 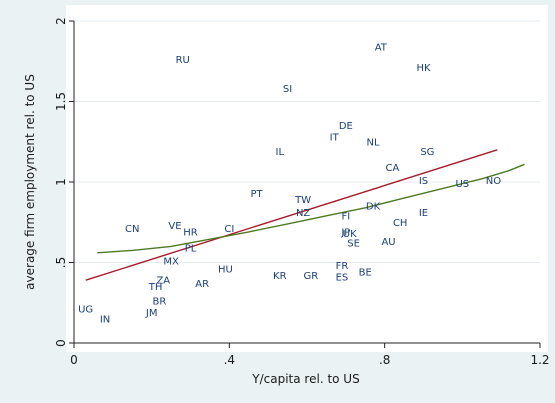 I want to click on point-mx: MX, so click(x=171, y=261).